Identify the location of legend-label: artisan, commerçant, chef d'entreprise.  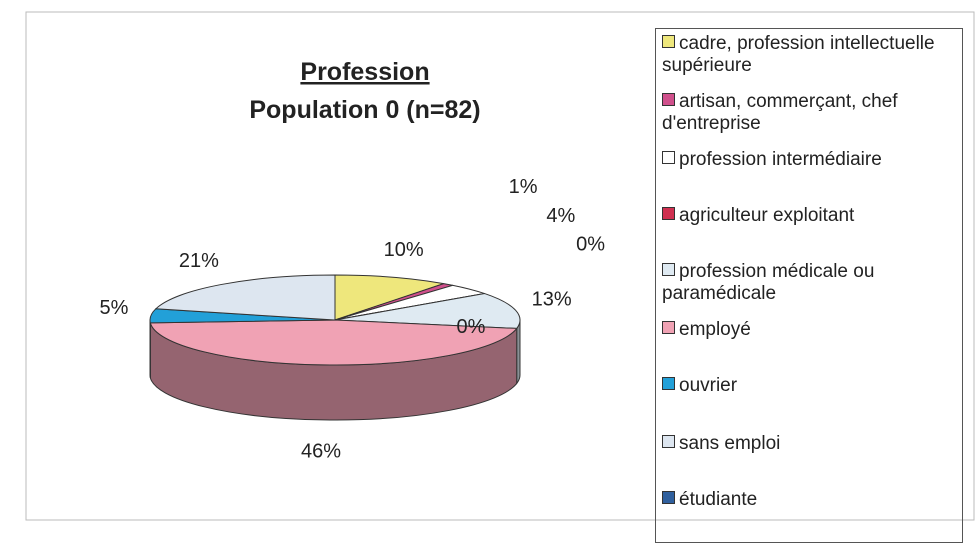
(780, 112).